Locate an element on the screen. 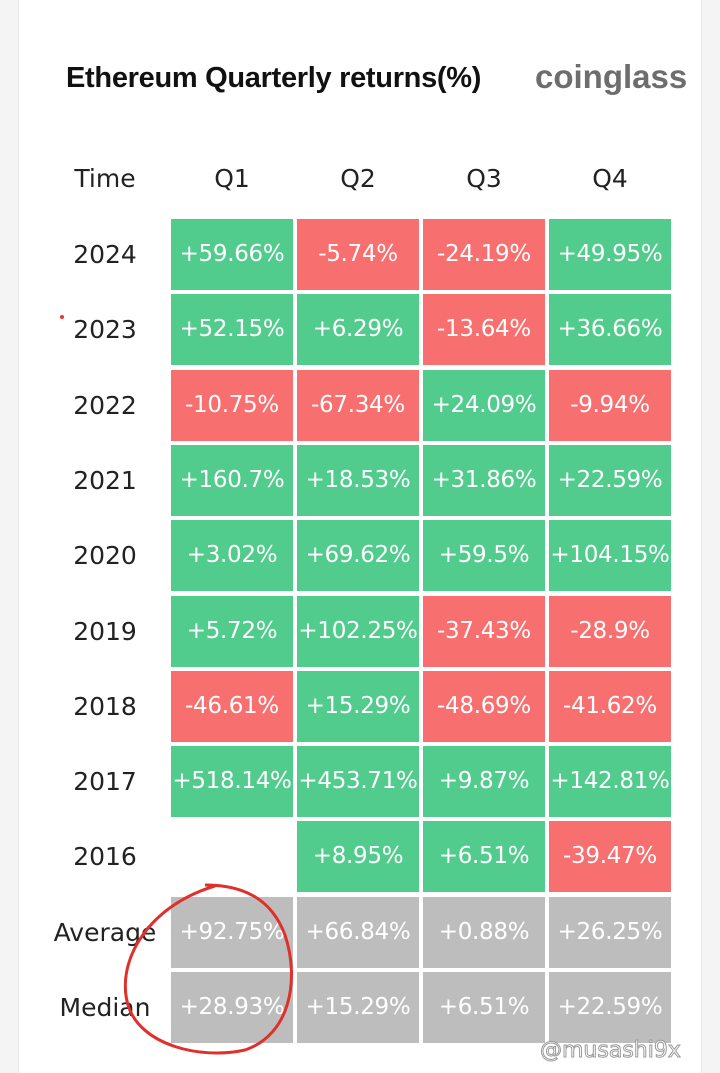 This screenshot has width=720, height=1073. row-label-median: Median is located at coordinates (105, 1007).